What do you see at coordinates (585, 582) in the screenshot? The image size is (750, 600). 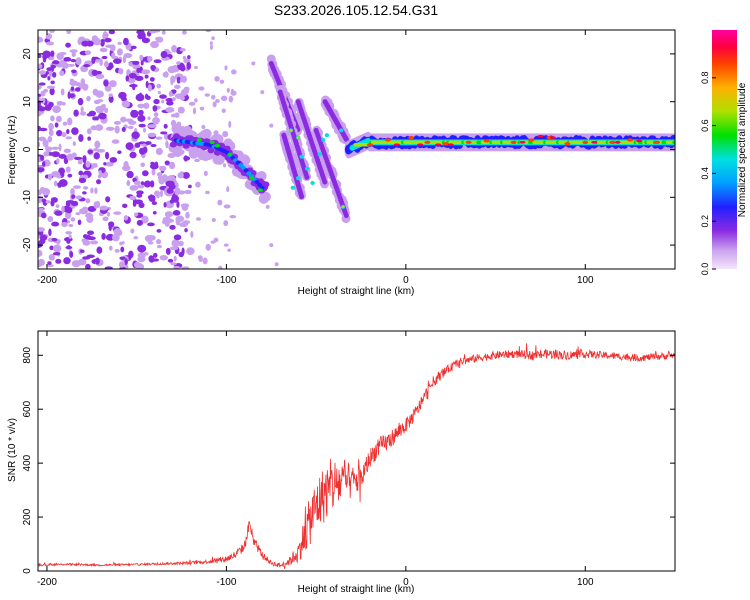 I see `x-tick-label: 100` at bounding box center [585, 582].